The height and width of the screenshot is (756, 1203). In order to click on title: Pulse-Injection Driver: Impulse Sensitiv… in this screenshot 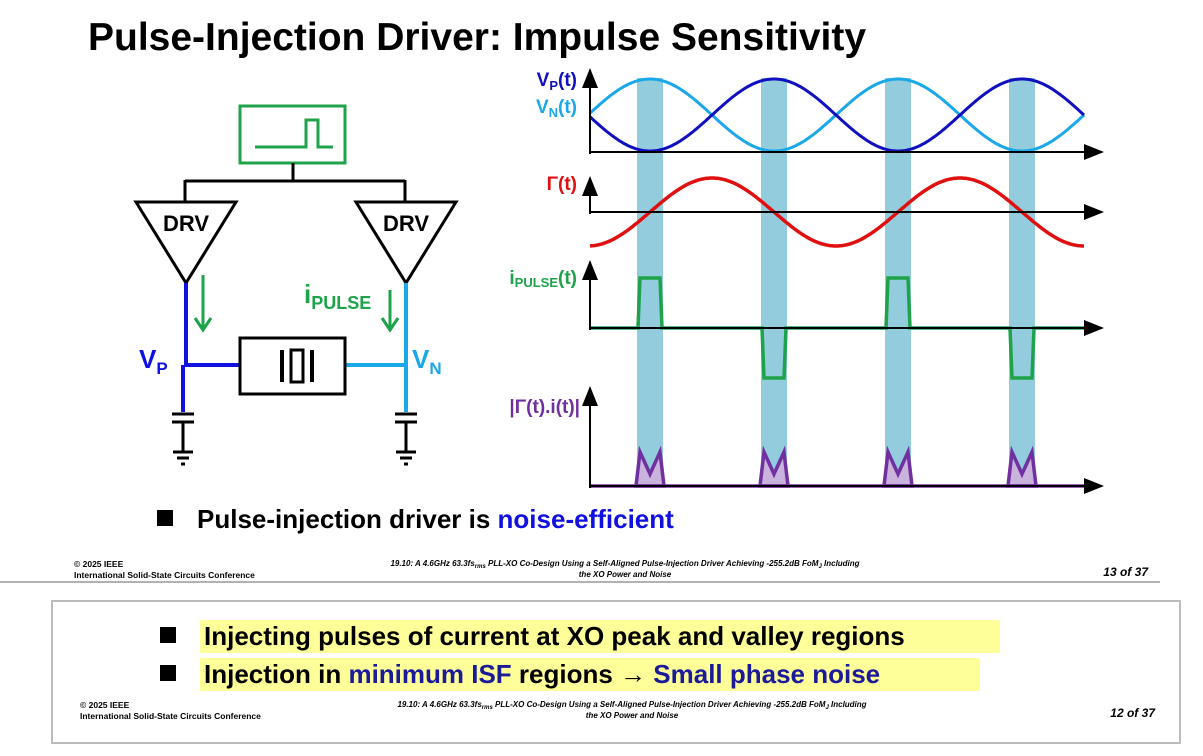, I will do `click(477, 37)`.